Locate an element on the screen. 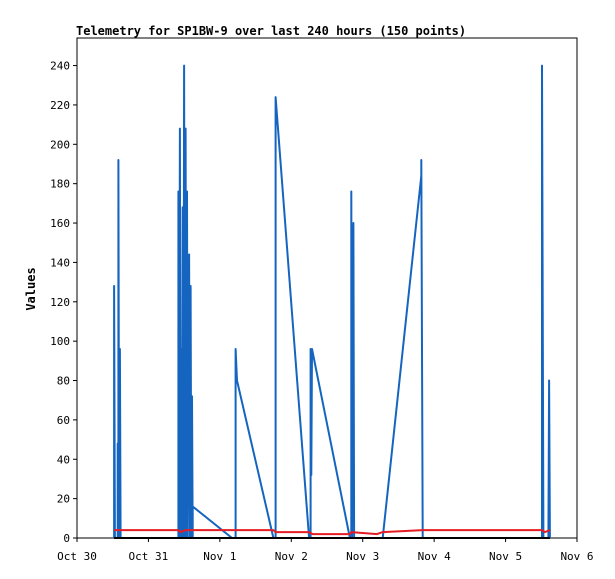 This screenshot has height=579, width=615. y-tick-label: 80 is located at coordinates (63, 381).